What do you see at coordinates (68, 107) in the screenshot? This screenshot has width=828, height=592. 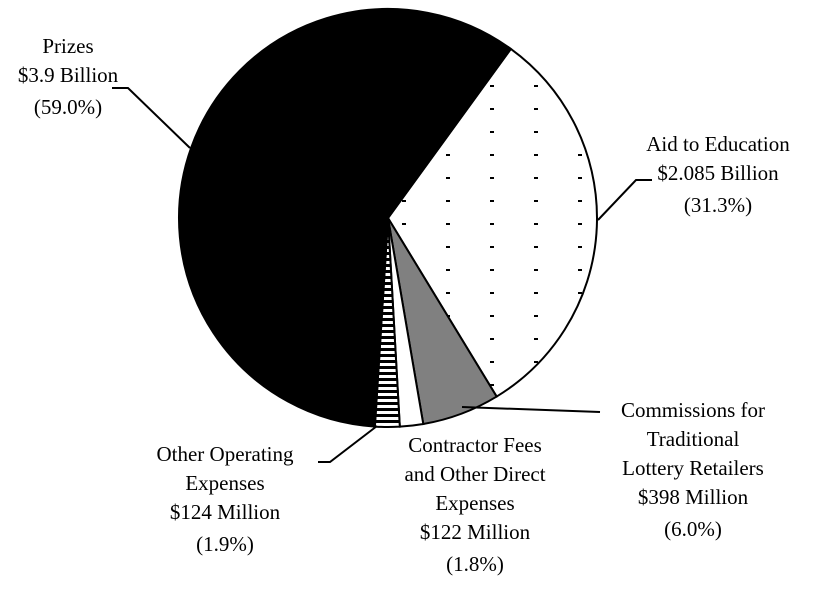 I see `slice-value-label: (59.0%)` at bounding box center [68, 107].